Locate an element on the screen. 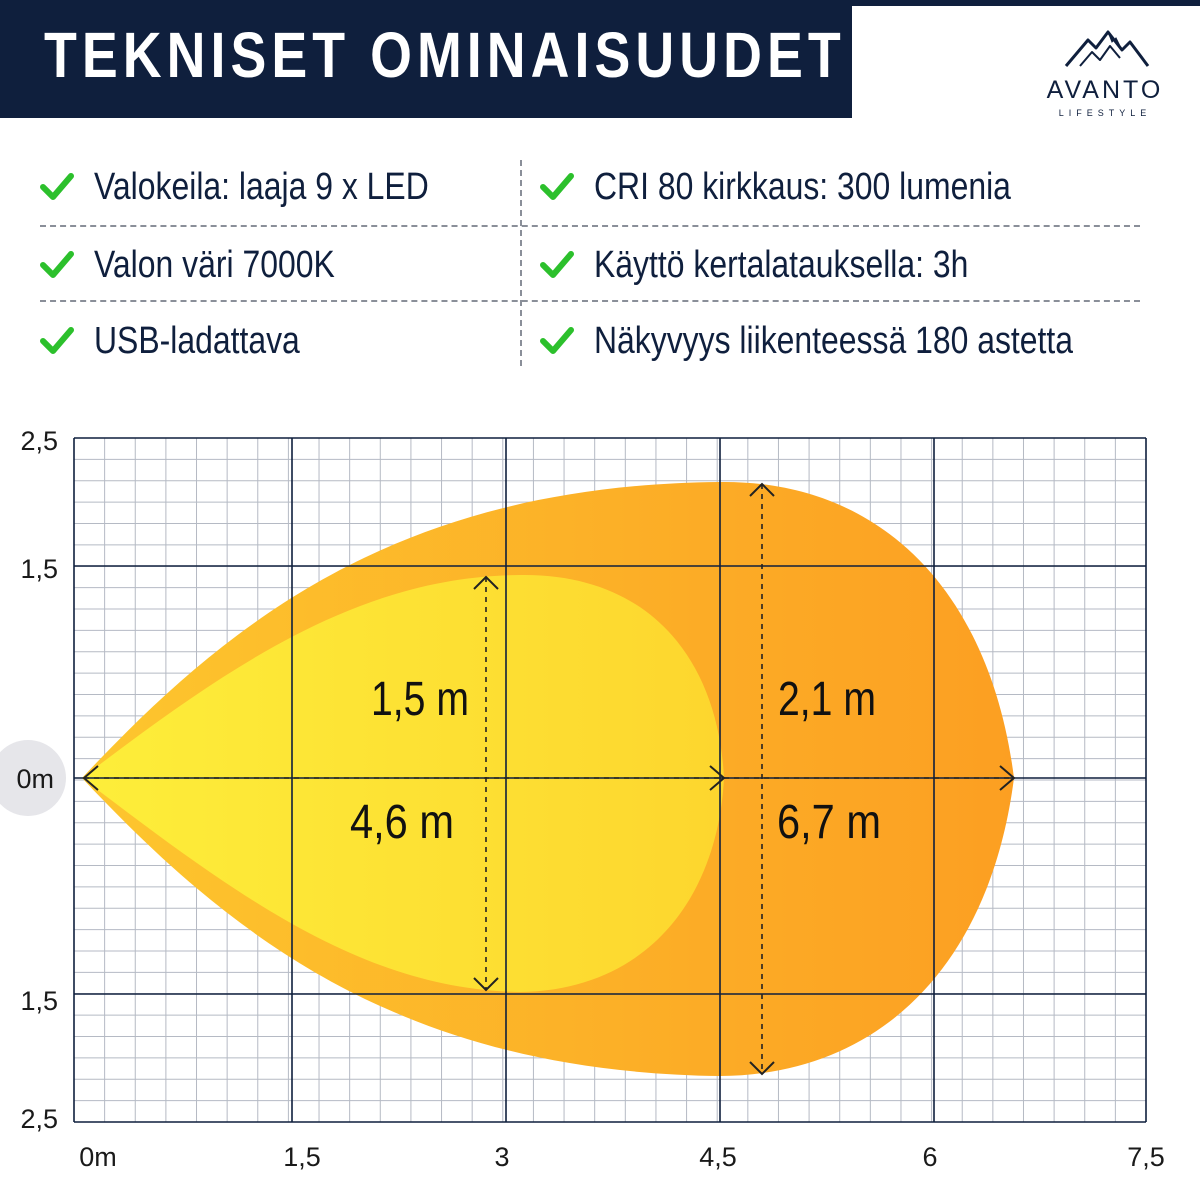  inner-width-label: 1,5 m is located at coordinates (420, 699).